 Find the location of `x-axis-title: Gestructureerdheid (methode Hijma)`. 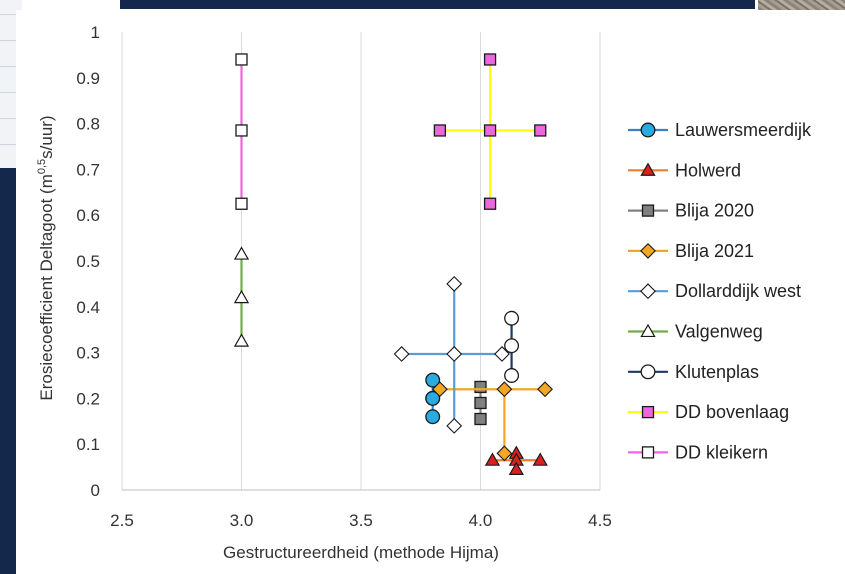

x-axis-title: Gestructureerdheid (methode Hijma) is located at coordinates (361, 552).